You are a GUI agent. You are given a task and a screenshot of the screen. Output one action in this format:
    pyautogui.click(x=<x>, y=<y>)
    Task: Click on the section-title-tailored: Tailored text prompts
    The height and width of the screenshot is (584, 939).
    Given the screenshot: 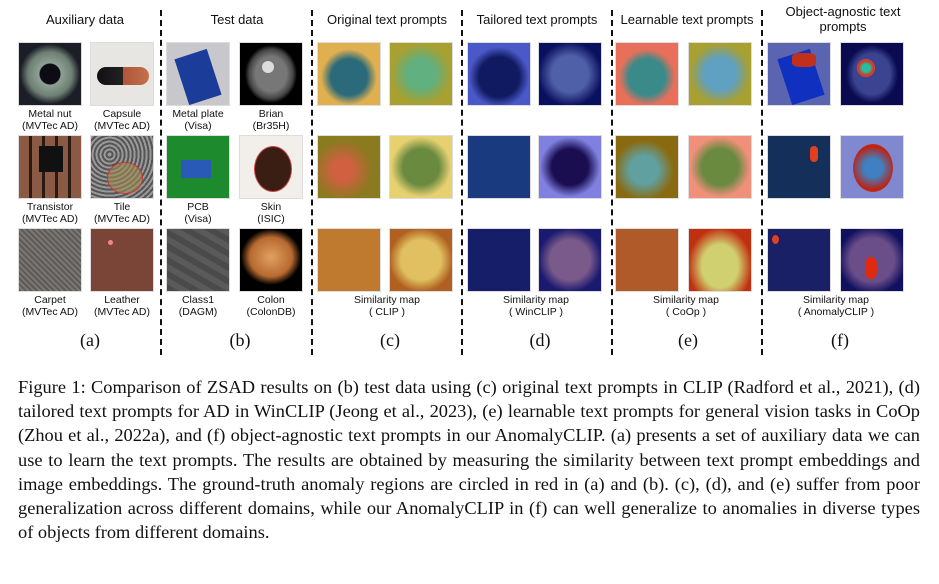 What is the action you would take?
    pyautogui.click(x=537, y=19)
    